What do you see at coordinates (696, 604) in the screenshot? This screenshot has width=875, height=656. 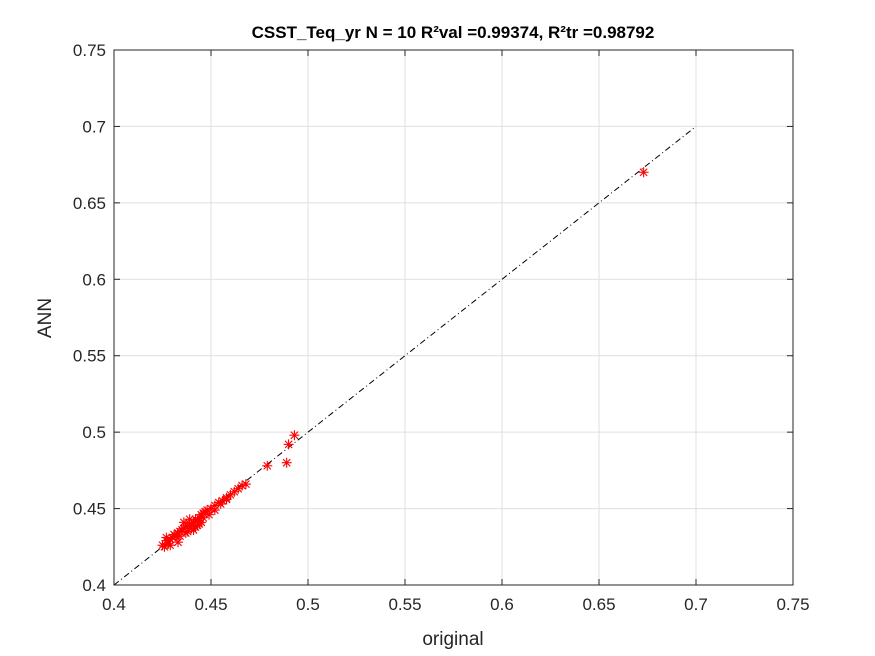 I see `x-tick-label: 0.7` at bounding box center [696, 604].